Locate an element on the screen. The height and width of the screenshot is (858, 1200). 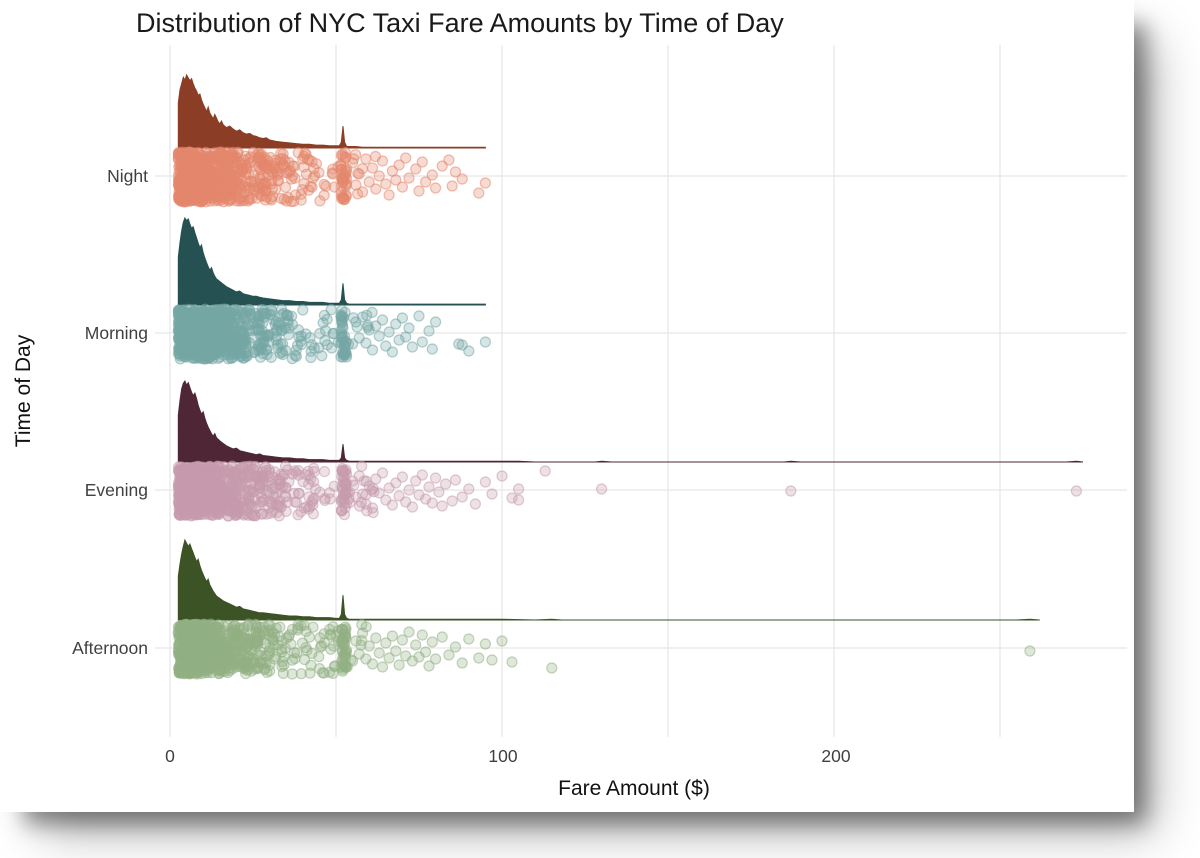
density-curve-morning is located at coordinates (331, 261).